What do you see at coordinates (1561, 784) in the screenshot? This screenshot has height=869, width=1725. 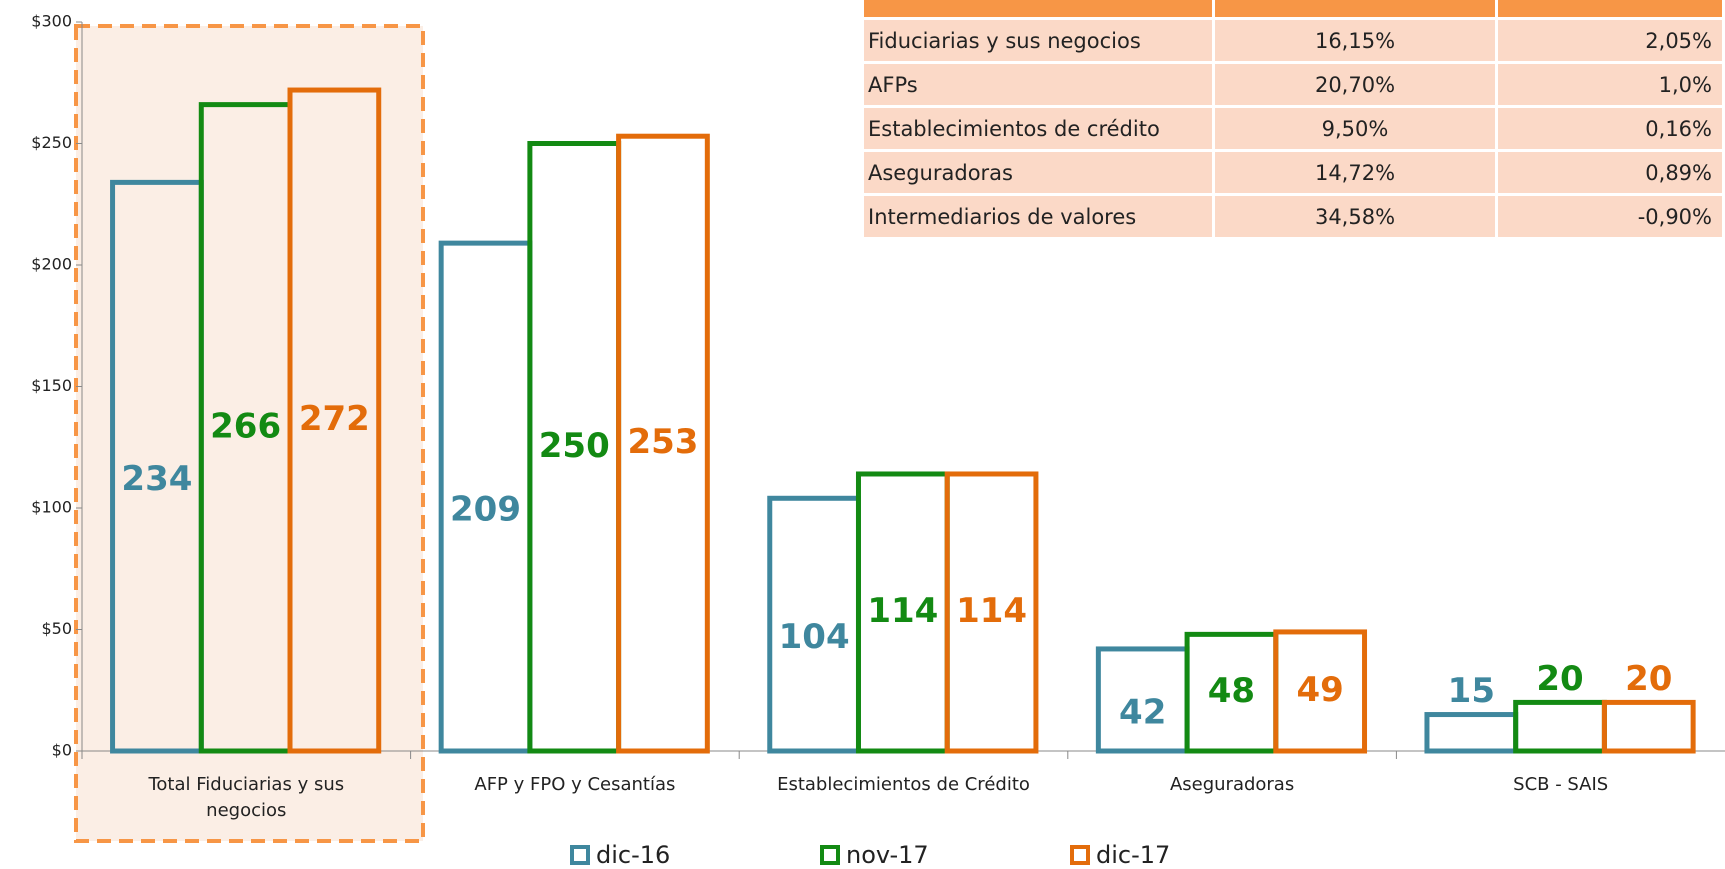 I see `x-tick-label: SCB - SAIS` at bounding box center [1561, 784].